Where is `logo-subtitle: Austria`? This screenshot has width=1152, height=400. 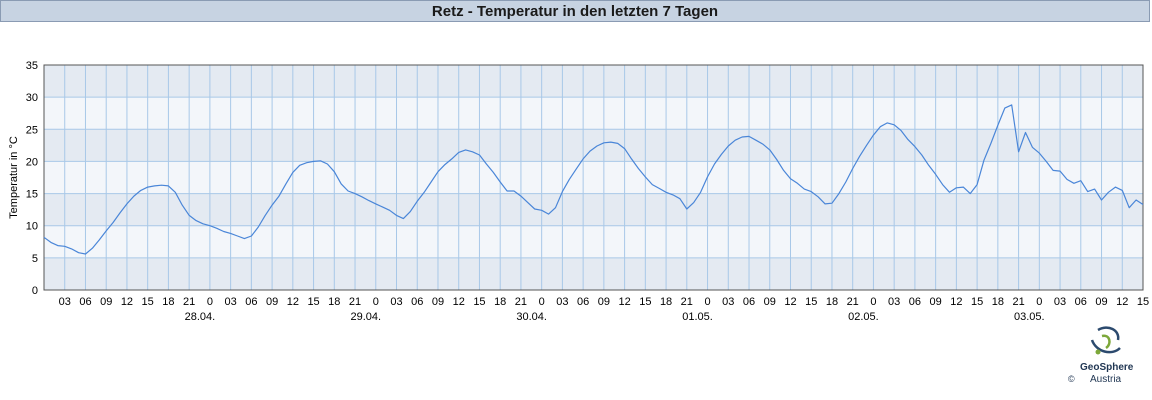 logo-subtitle: Austria is located at coordinates (1106, 379).